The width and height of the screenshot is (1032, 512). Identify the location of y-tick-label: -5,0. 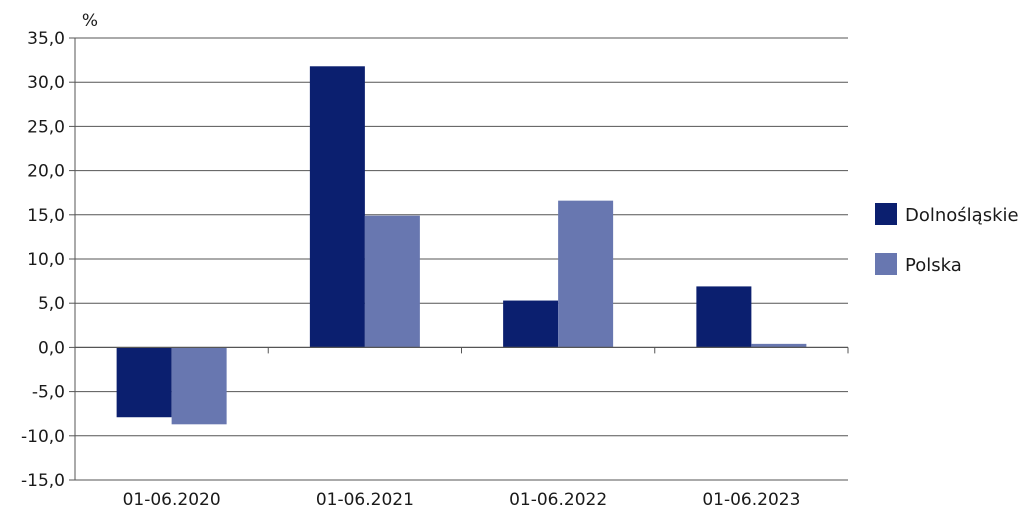
(48, 393).